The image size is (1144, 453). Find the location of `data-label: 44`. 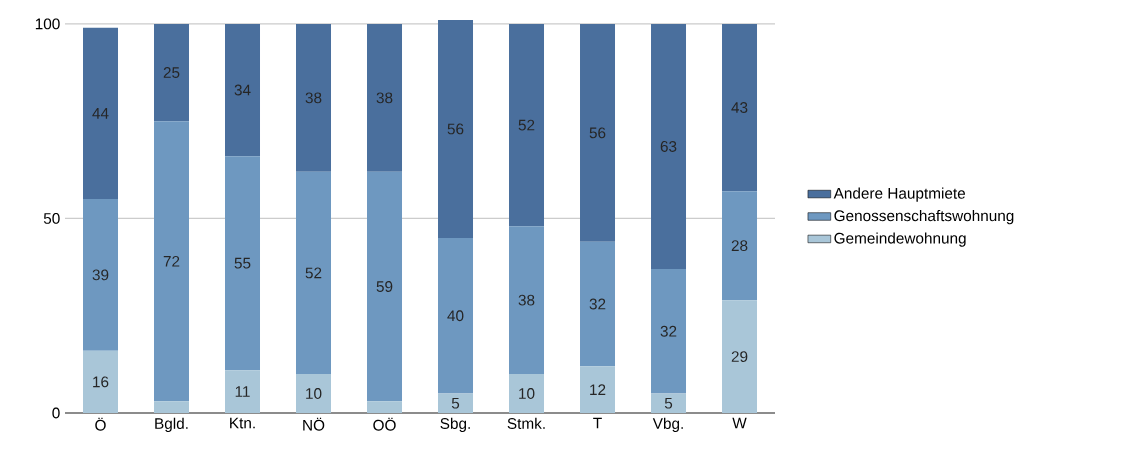

data-label: 44 is located at coordinates (100, 113).